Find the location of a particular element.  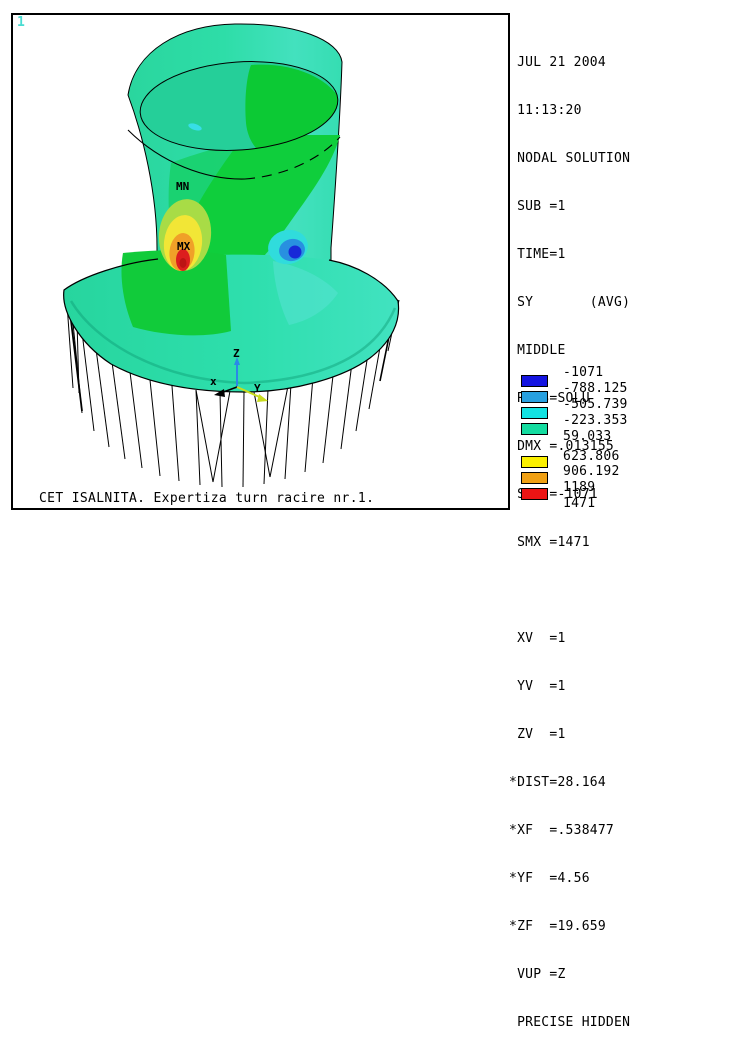

cold-spot-min-stress is located at coordinates (288, 247).